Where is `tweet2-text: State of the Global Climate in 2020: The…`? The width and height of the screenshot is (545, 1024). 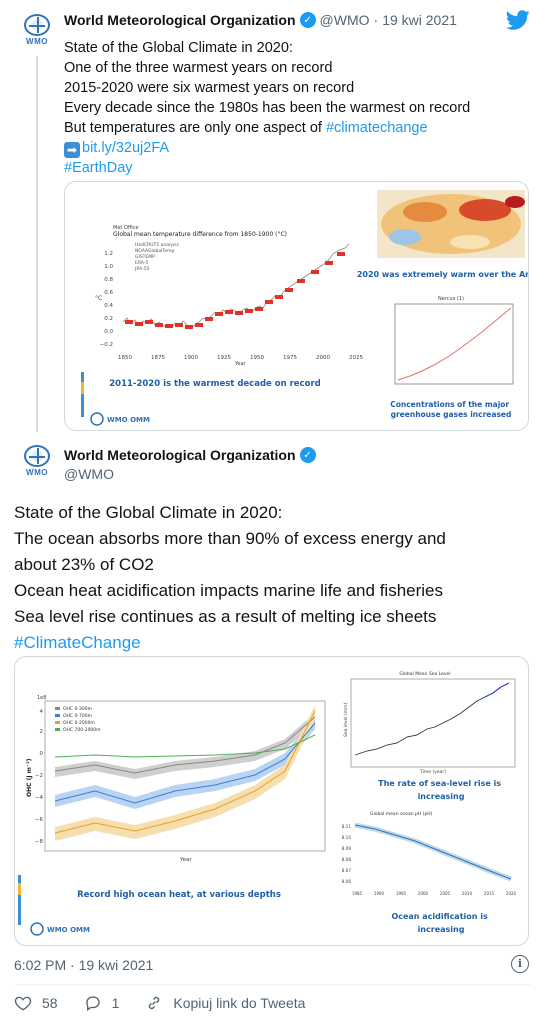
tweet2-text: State of the Global Climate in 2020: The… is located at coordinates (271, 578).